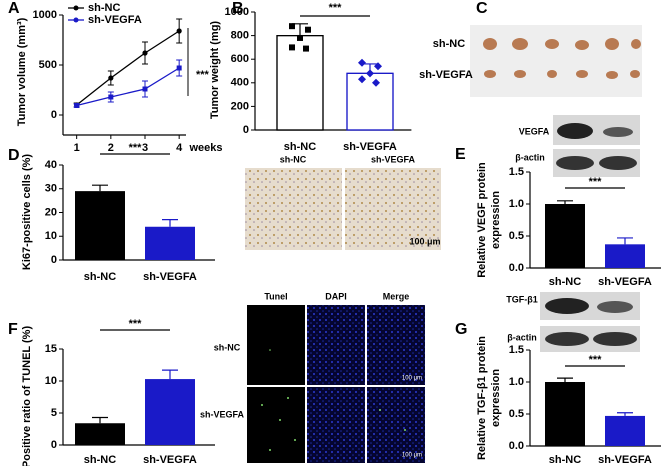  What do you see at coordinates (145, 148) in the screenshot?
I see `x-tick-label: 3` at bounding box center [145, 148].